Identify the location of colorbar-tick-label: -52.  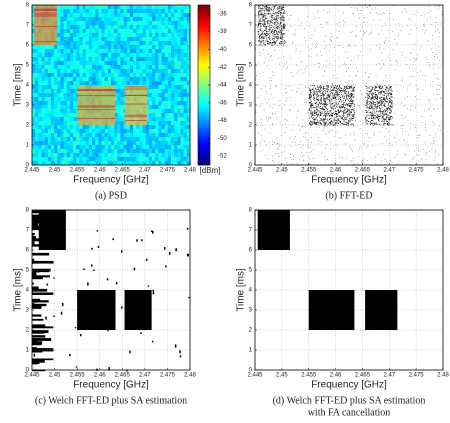
(222, 157).